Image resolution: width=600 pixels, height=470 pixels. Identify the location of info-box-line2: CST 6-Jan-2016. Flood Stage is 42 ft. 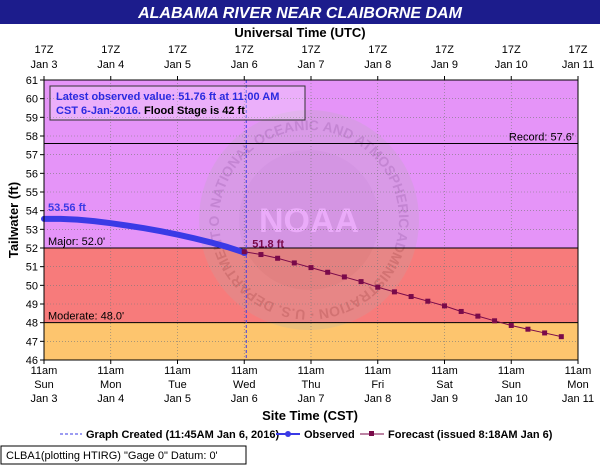
(150, 111).